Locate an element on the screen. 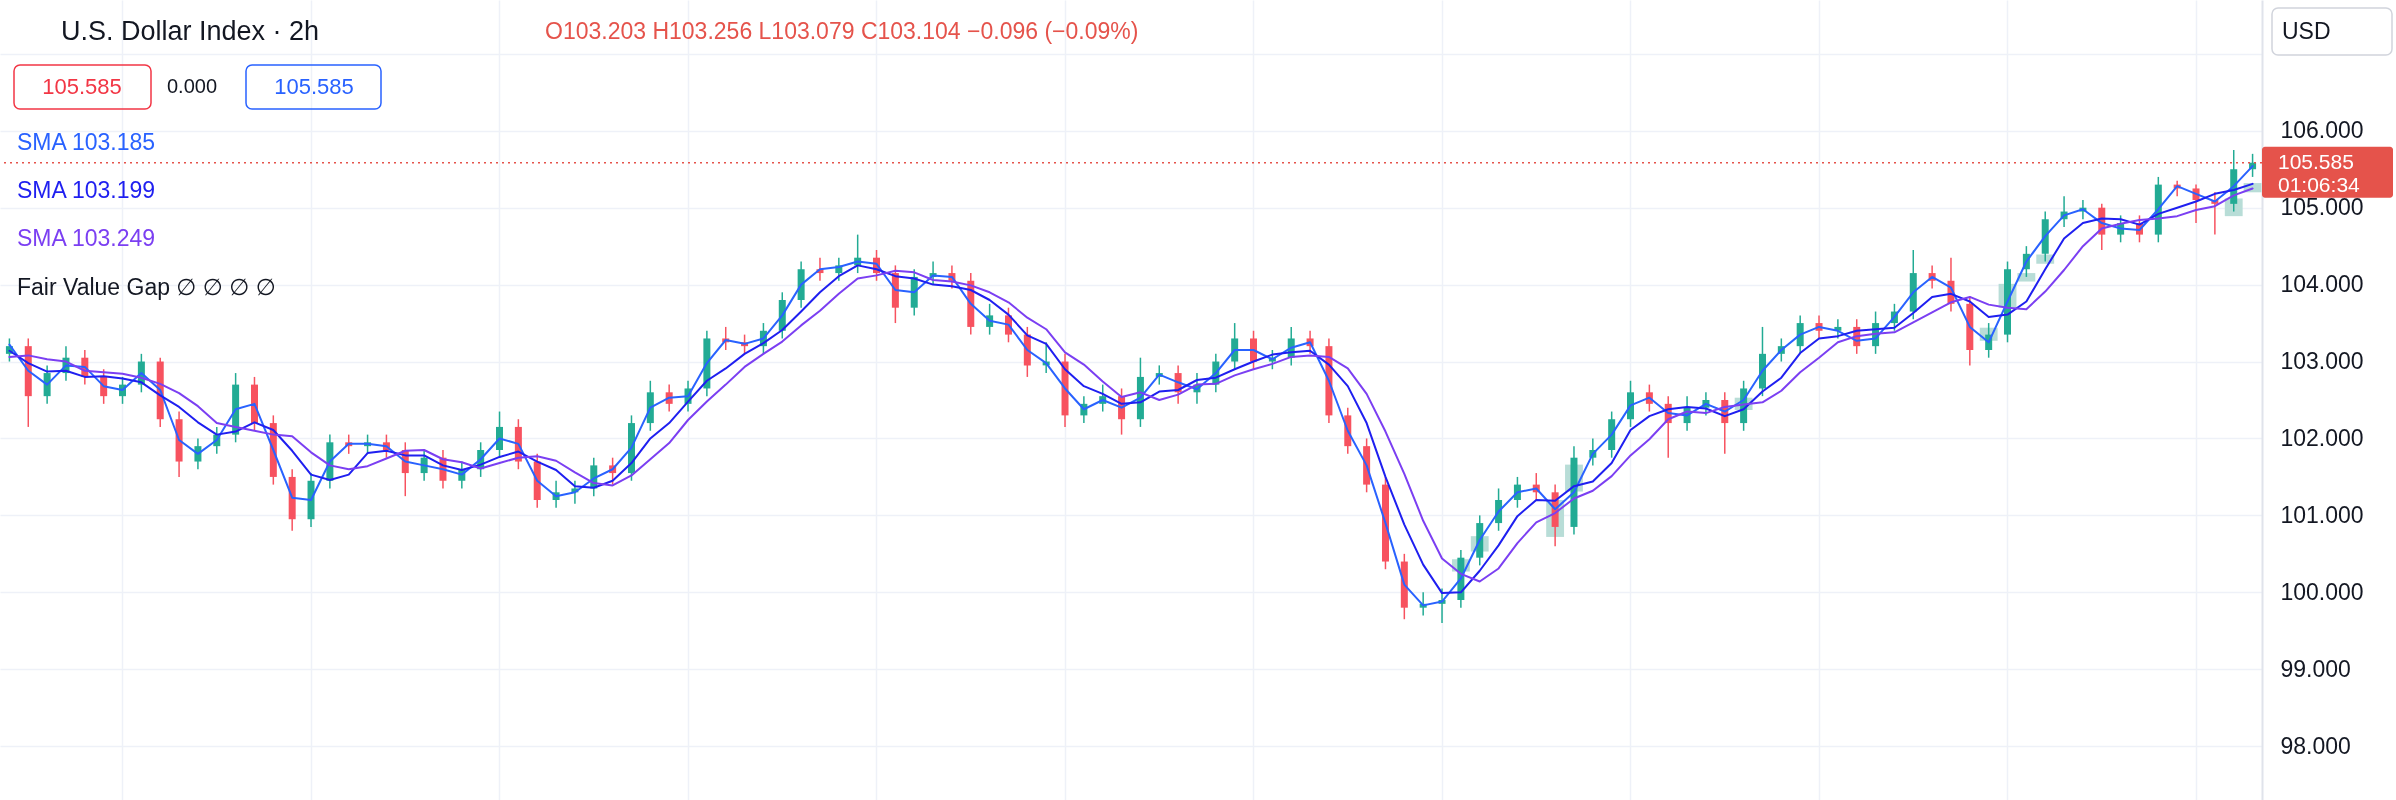 The height and width of the screenshot is (800, 2396). annotation: 0.000 is located at coordinates (192, 86).